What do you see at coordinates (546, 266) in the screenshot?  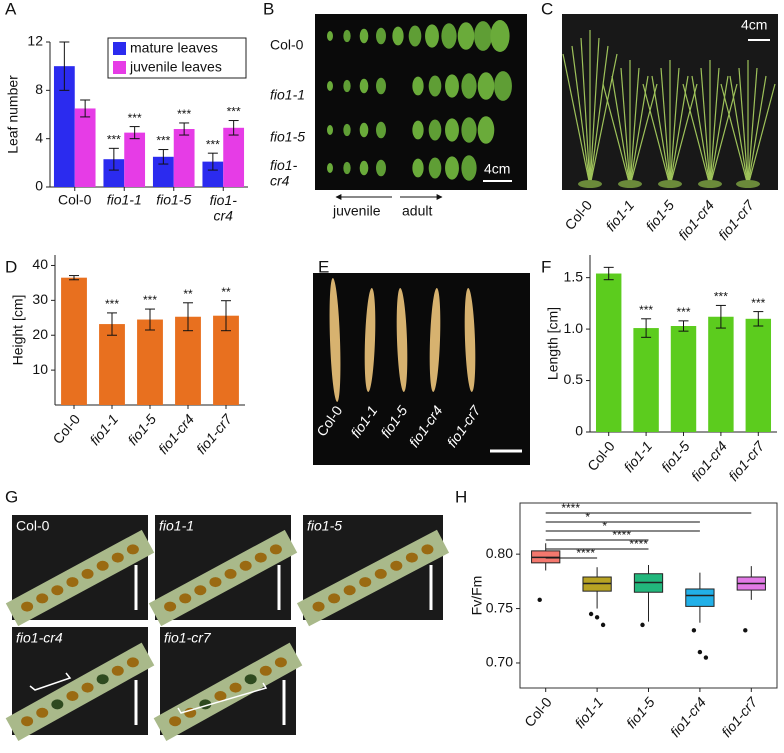 I see `panel-label: F` at bounding box center [546, 266].